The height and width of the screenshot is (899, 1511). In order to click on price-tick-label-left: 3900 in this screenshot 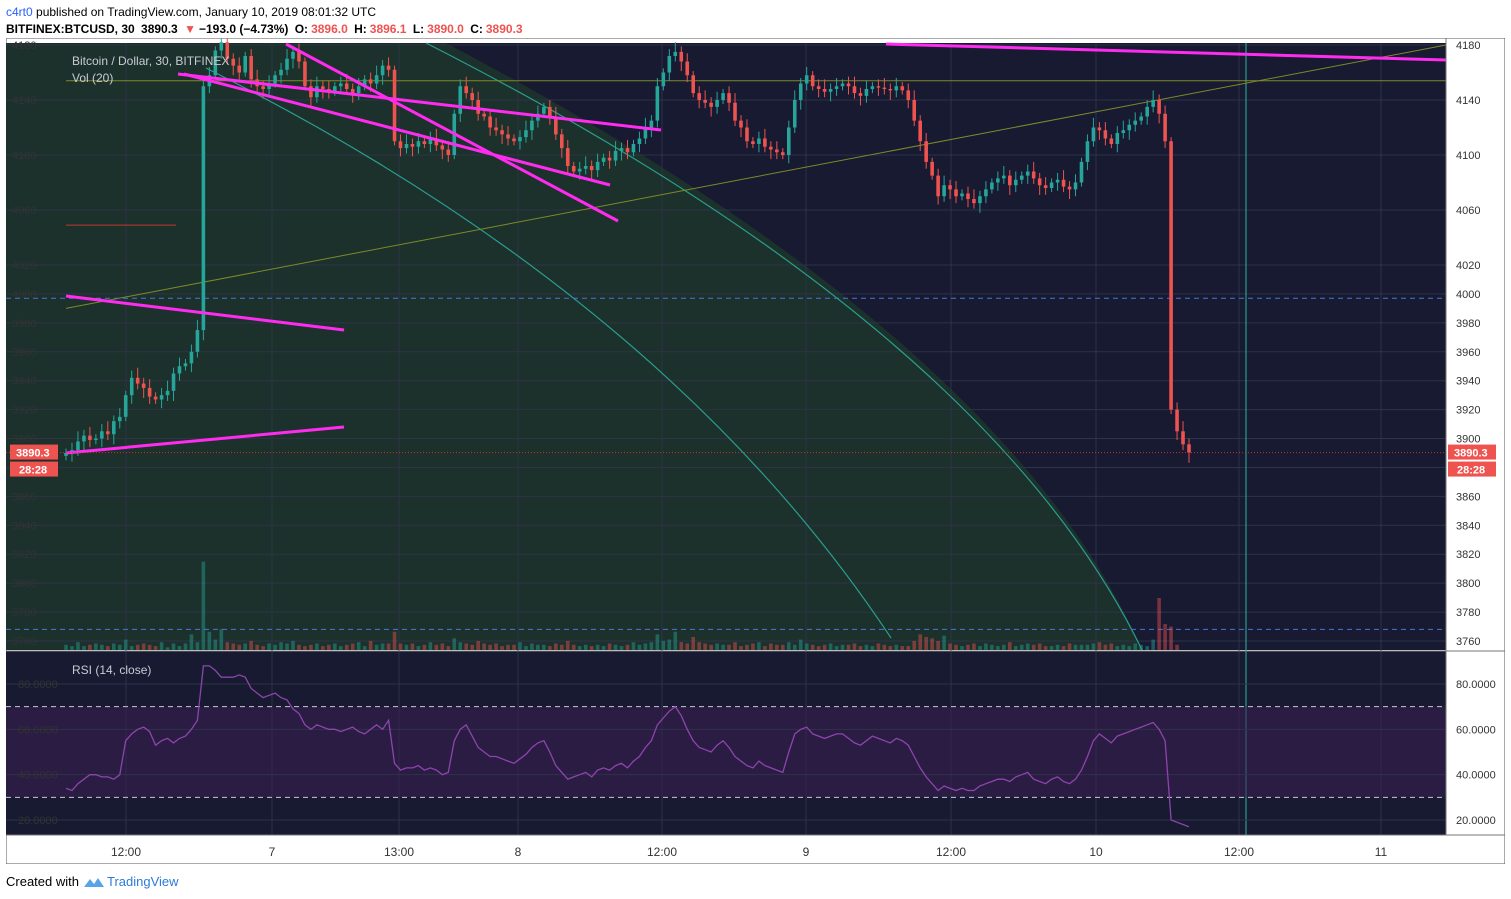, I will do `click(24, 440)`.